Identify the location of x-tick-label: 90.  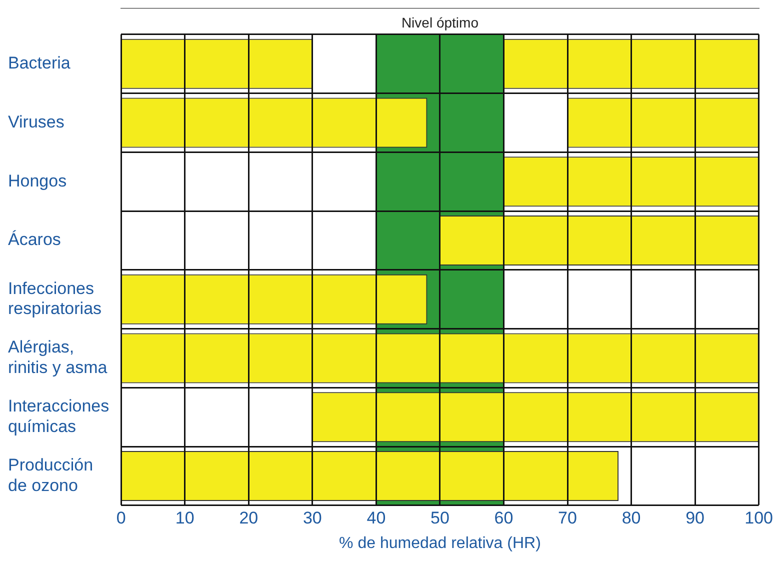
(695, 518).